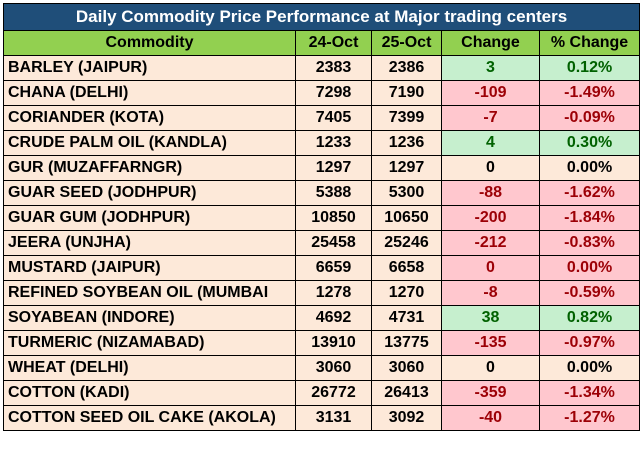 This screenshot has height=465, width=644. What do you see at coordinates (149, 143) in the screenshot?
I see `commodity-cell: CRUDE PALM OIL (KANDLA)` at bounding box center [149, 143].